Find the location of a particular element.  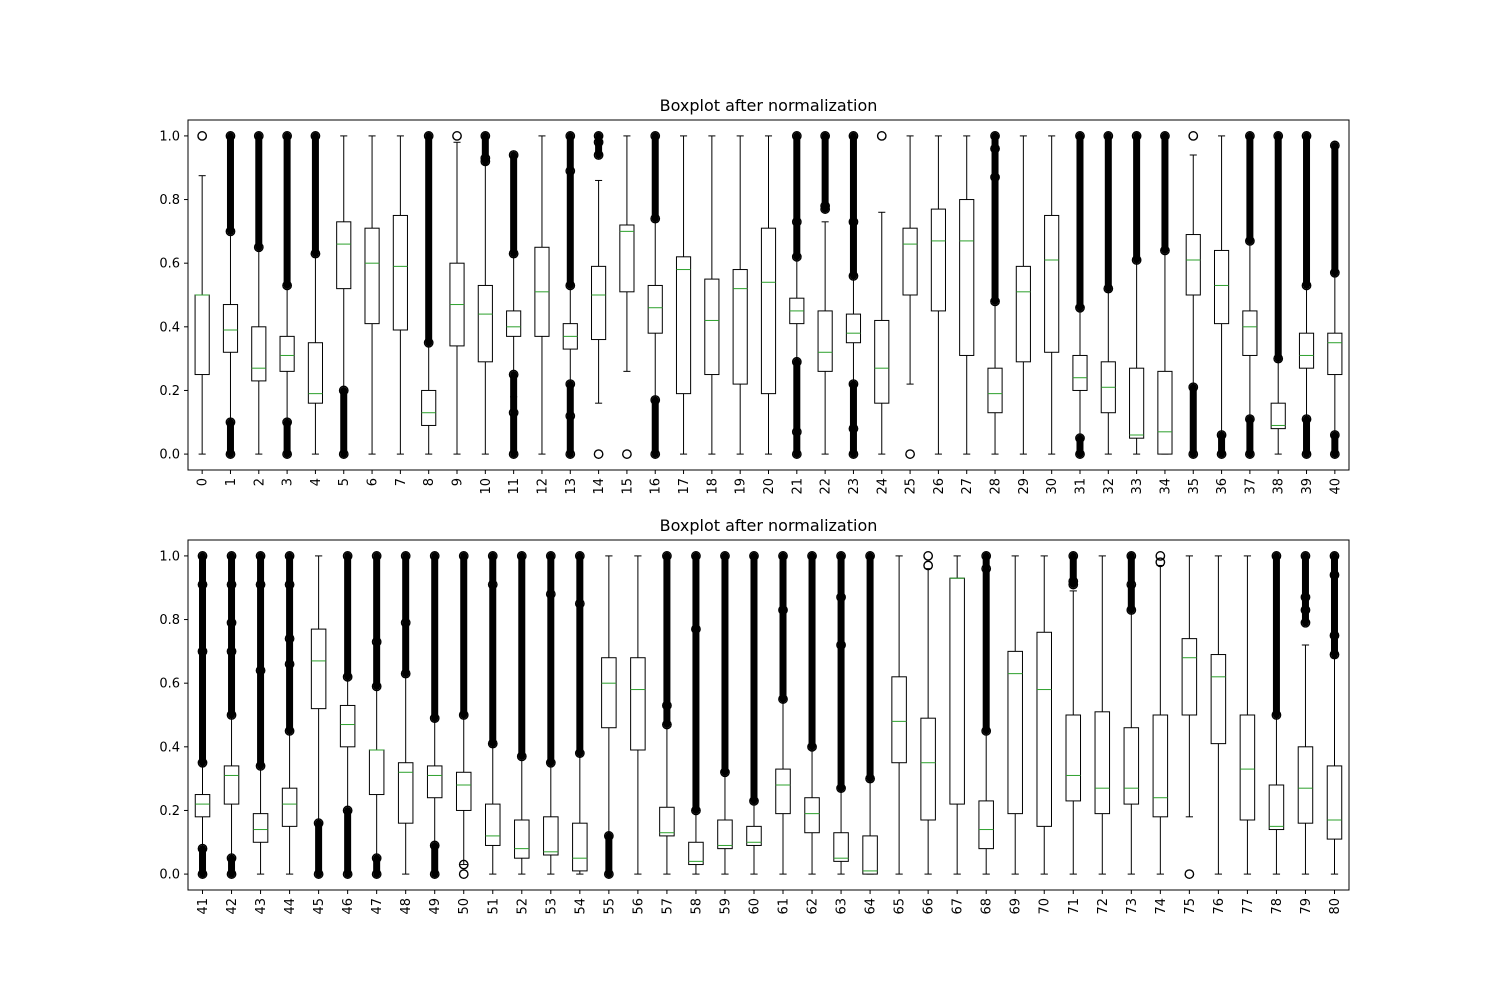

x-tick-label: 47 is located at coordinates (377, 906).